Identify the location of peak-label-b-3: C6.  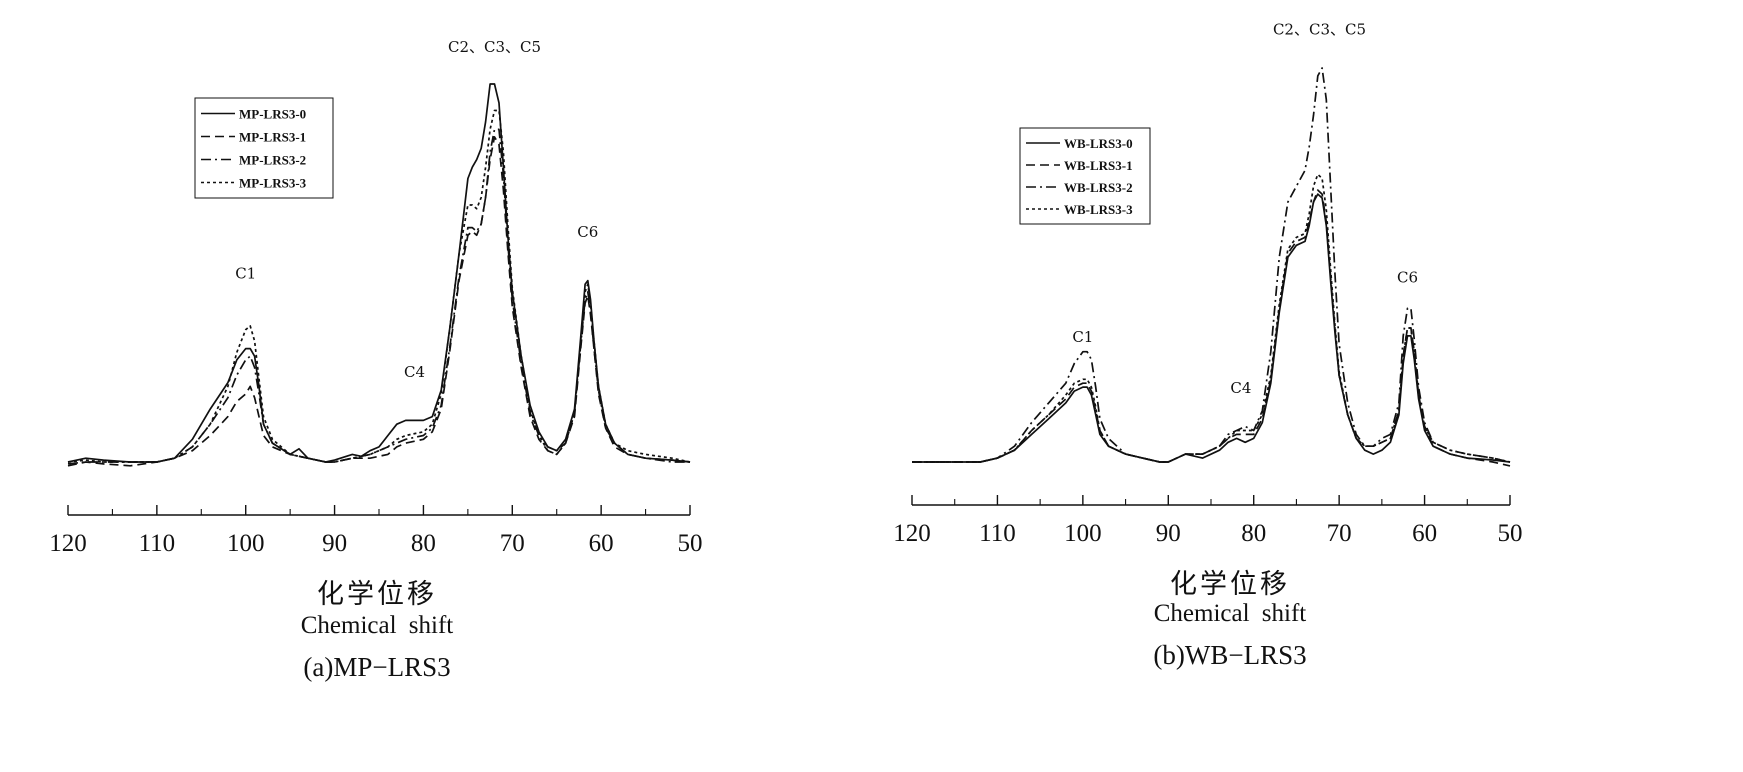
(1407, 278).